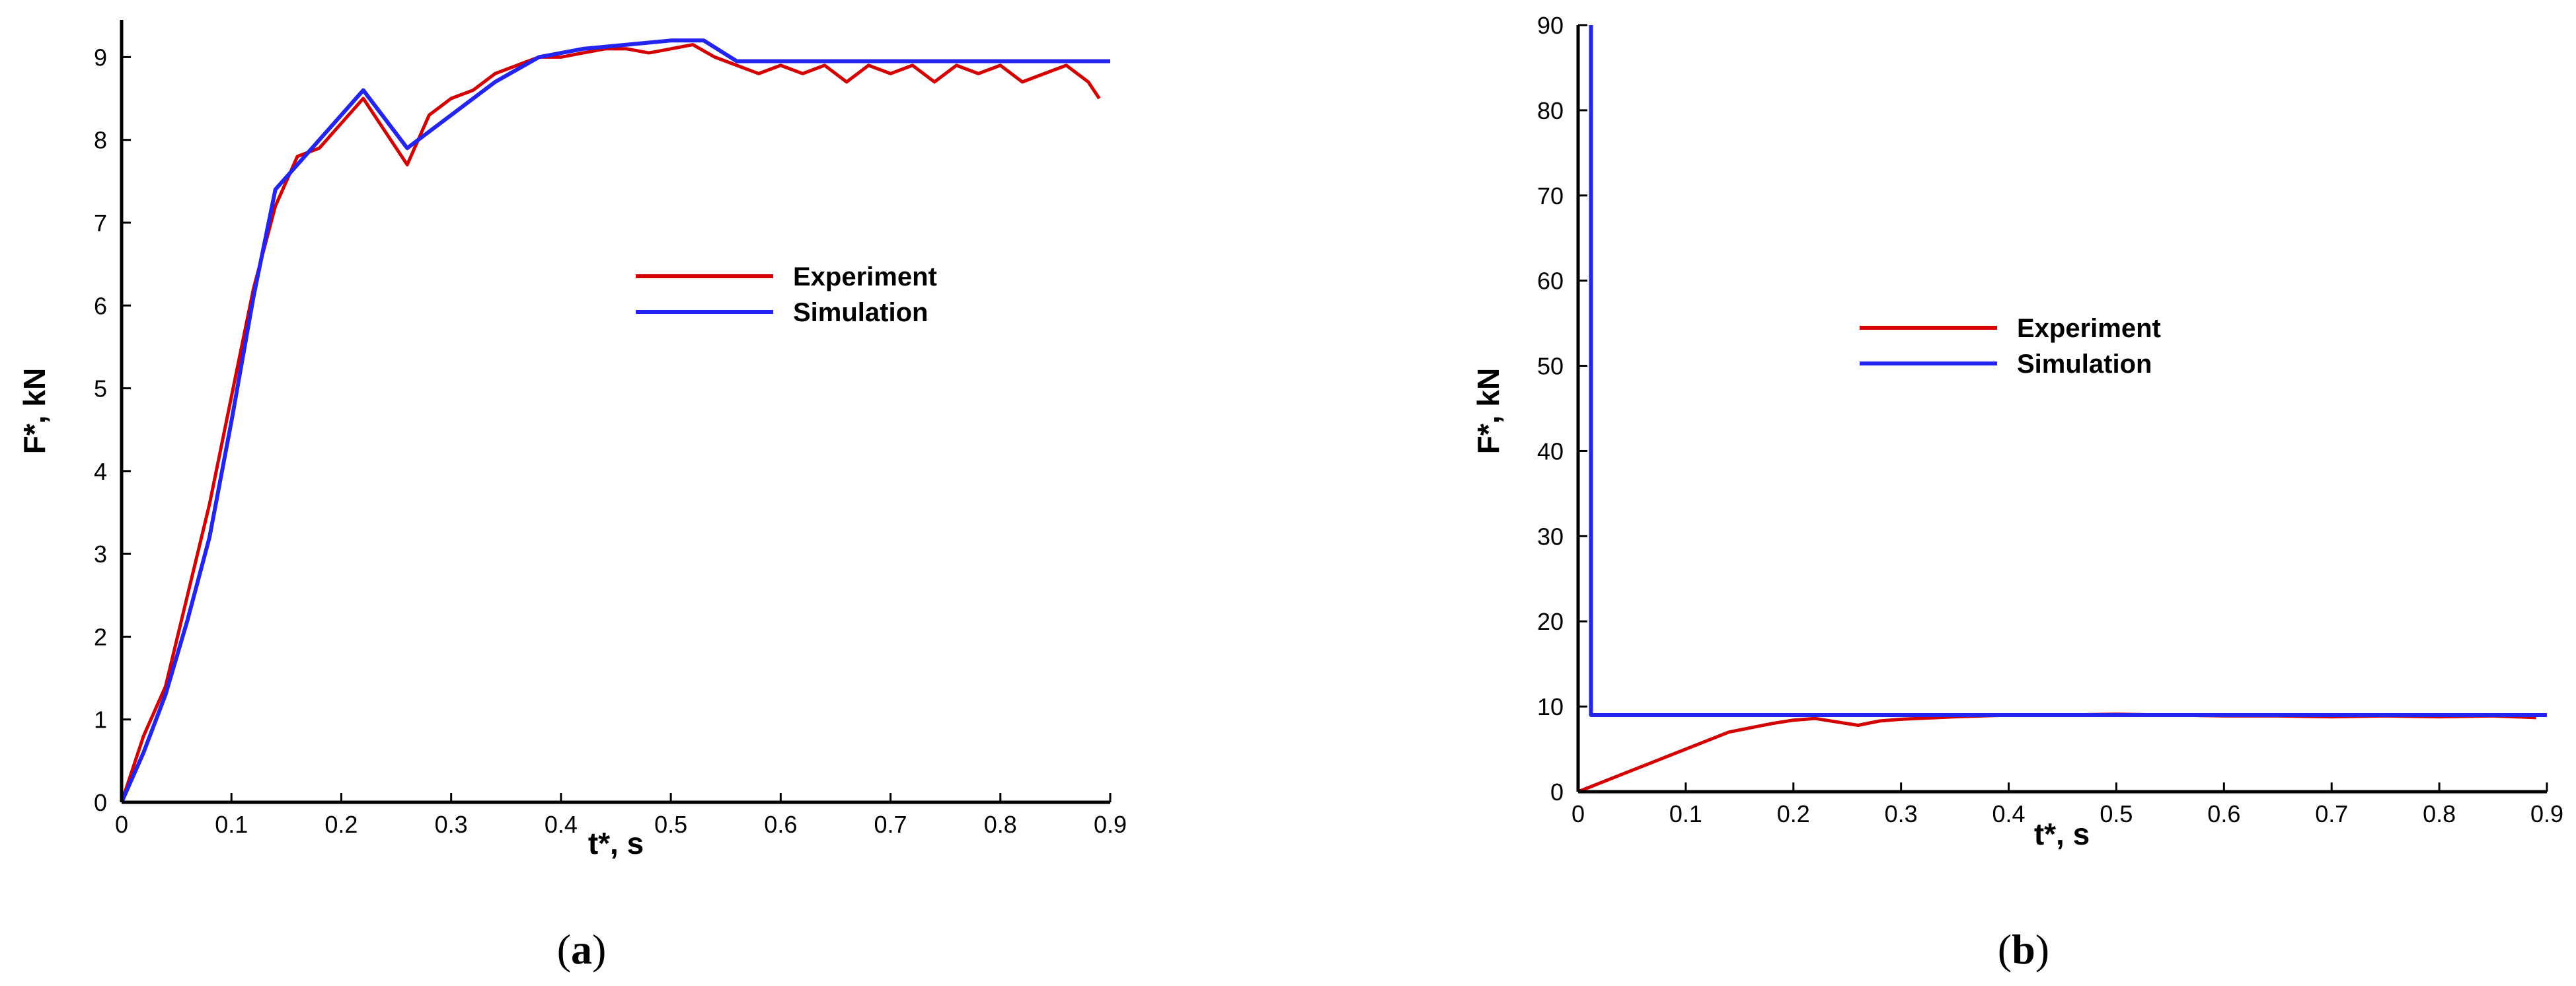 The image size is (2576, 986). I want to click on x-tick-label-b: 0.8, so click(2439, 813).